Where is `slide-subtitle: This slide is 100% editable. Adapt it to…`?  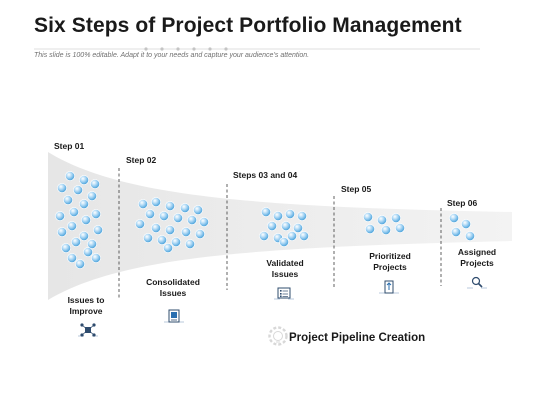 slide-subtitle: This slide is 100% editable. Adapt it to… is located at coordinates (172, 55).